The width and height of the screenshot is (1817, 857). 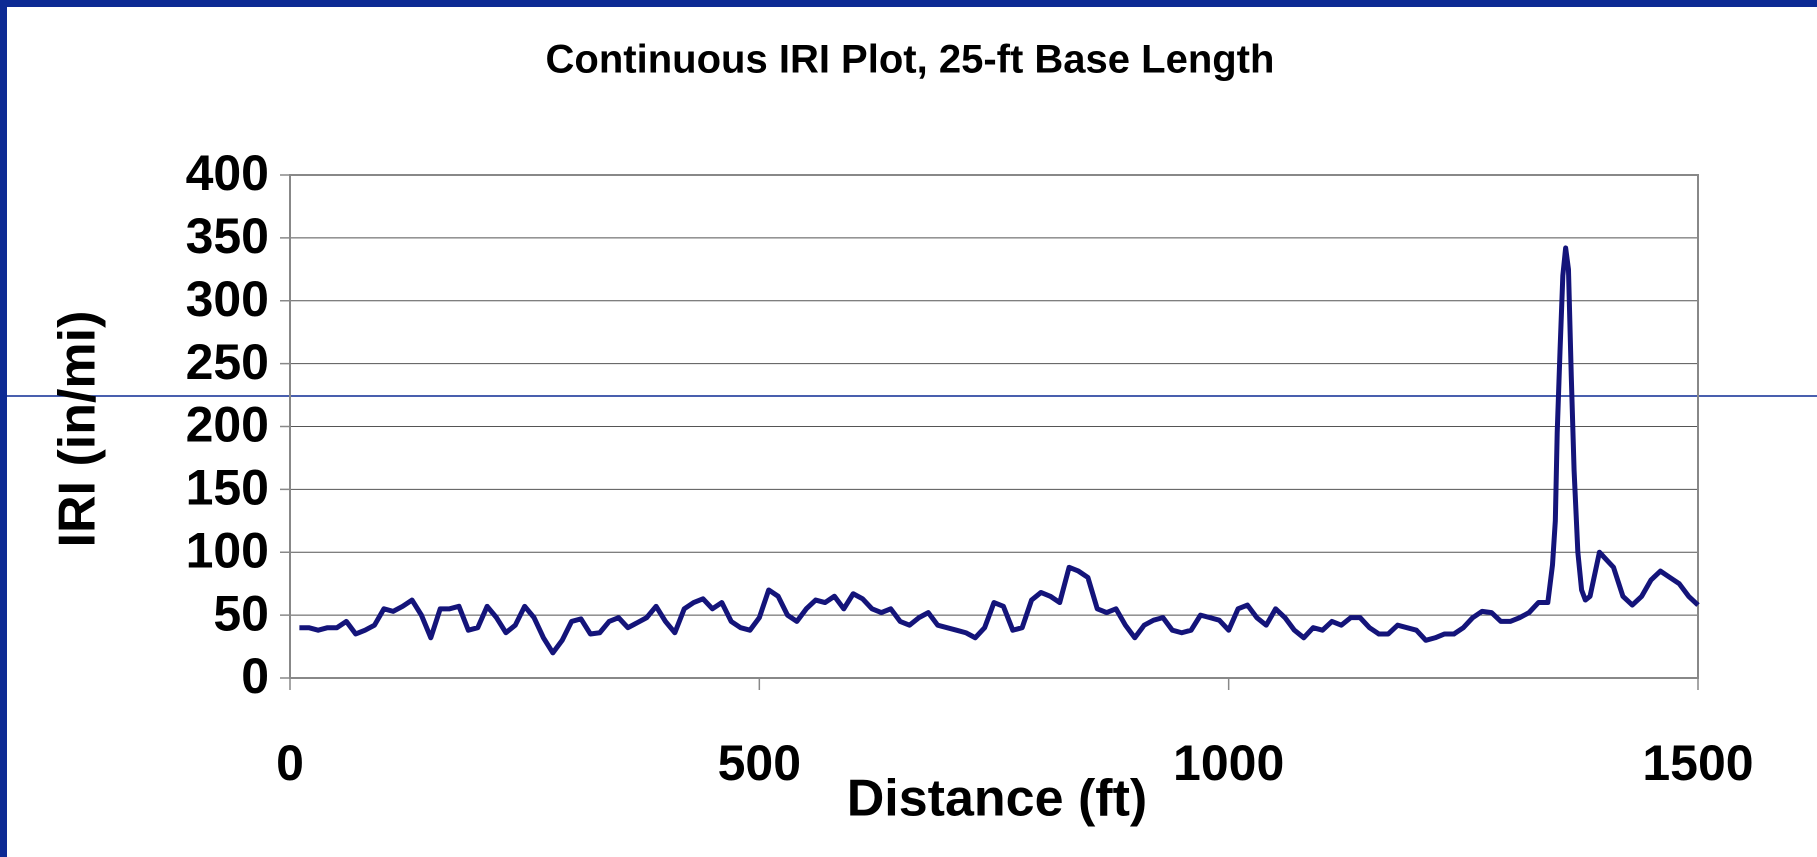 I want to click on y-tick-label: 200, so click(x=227, y=425).